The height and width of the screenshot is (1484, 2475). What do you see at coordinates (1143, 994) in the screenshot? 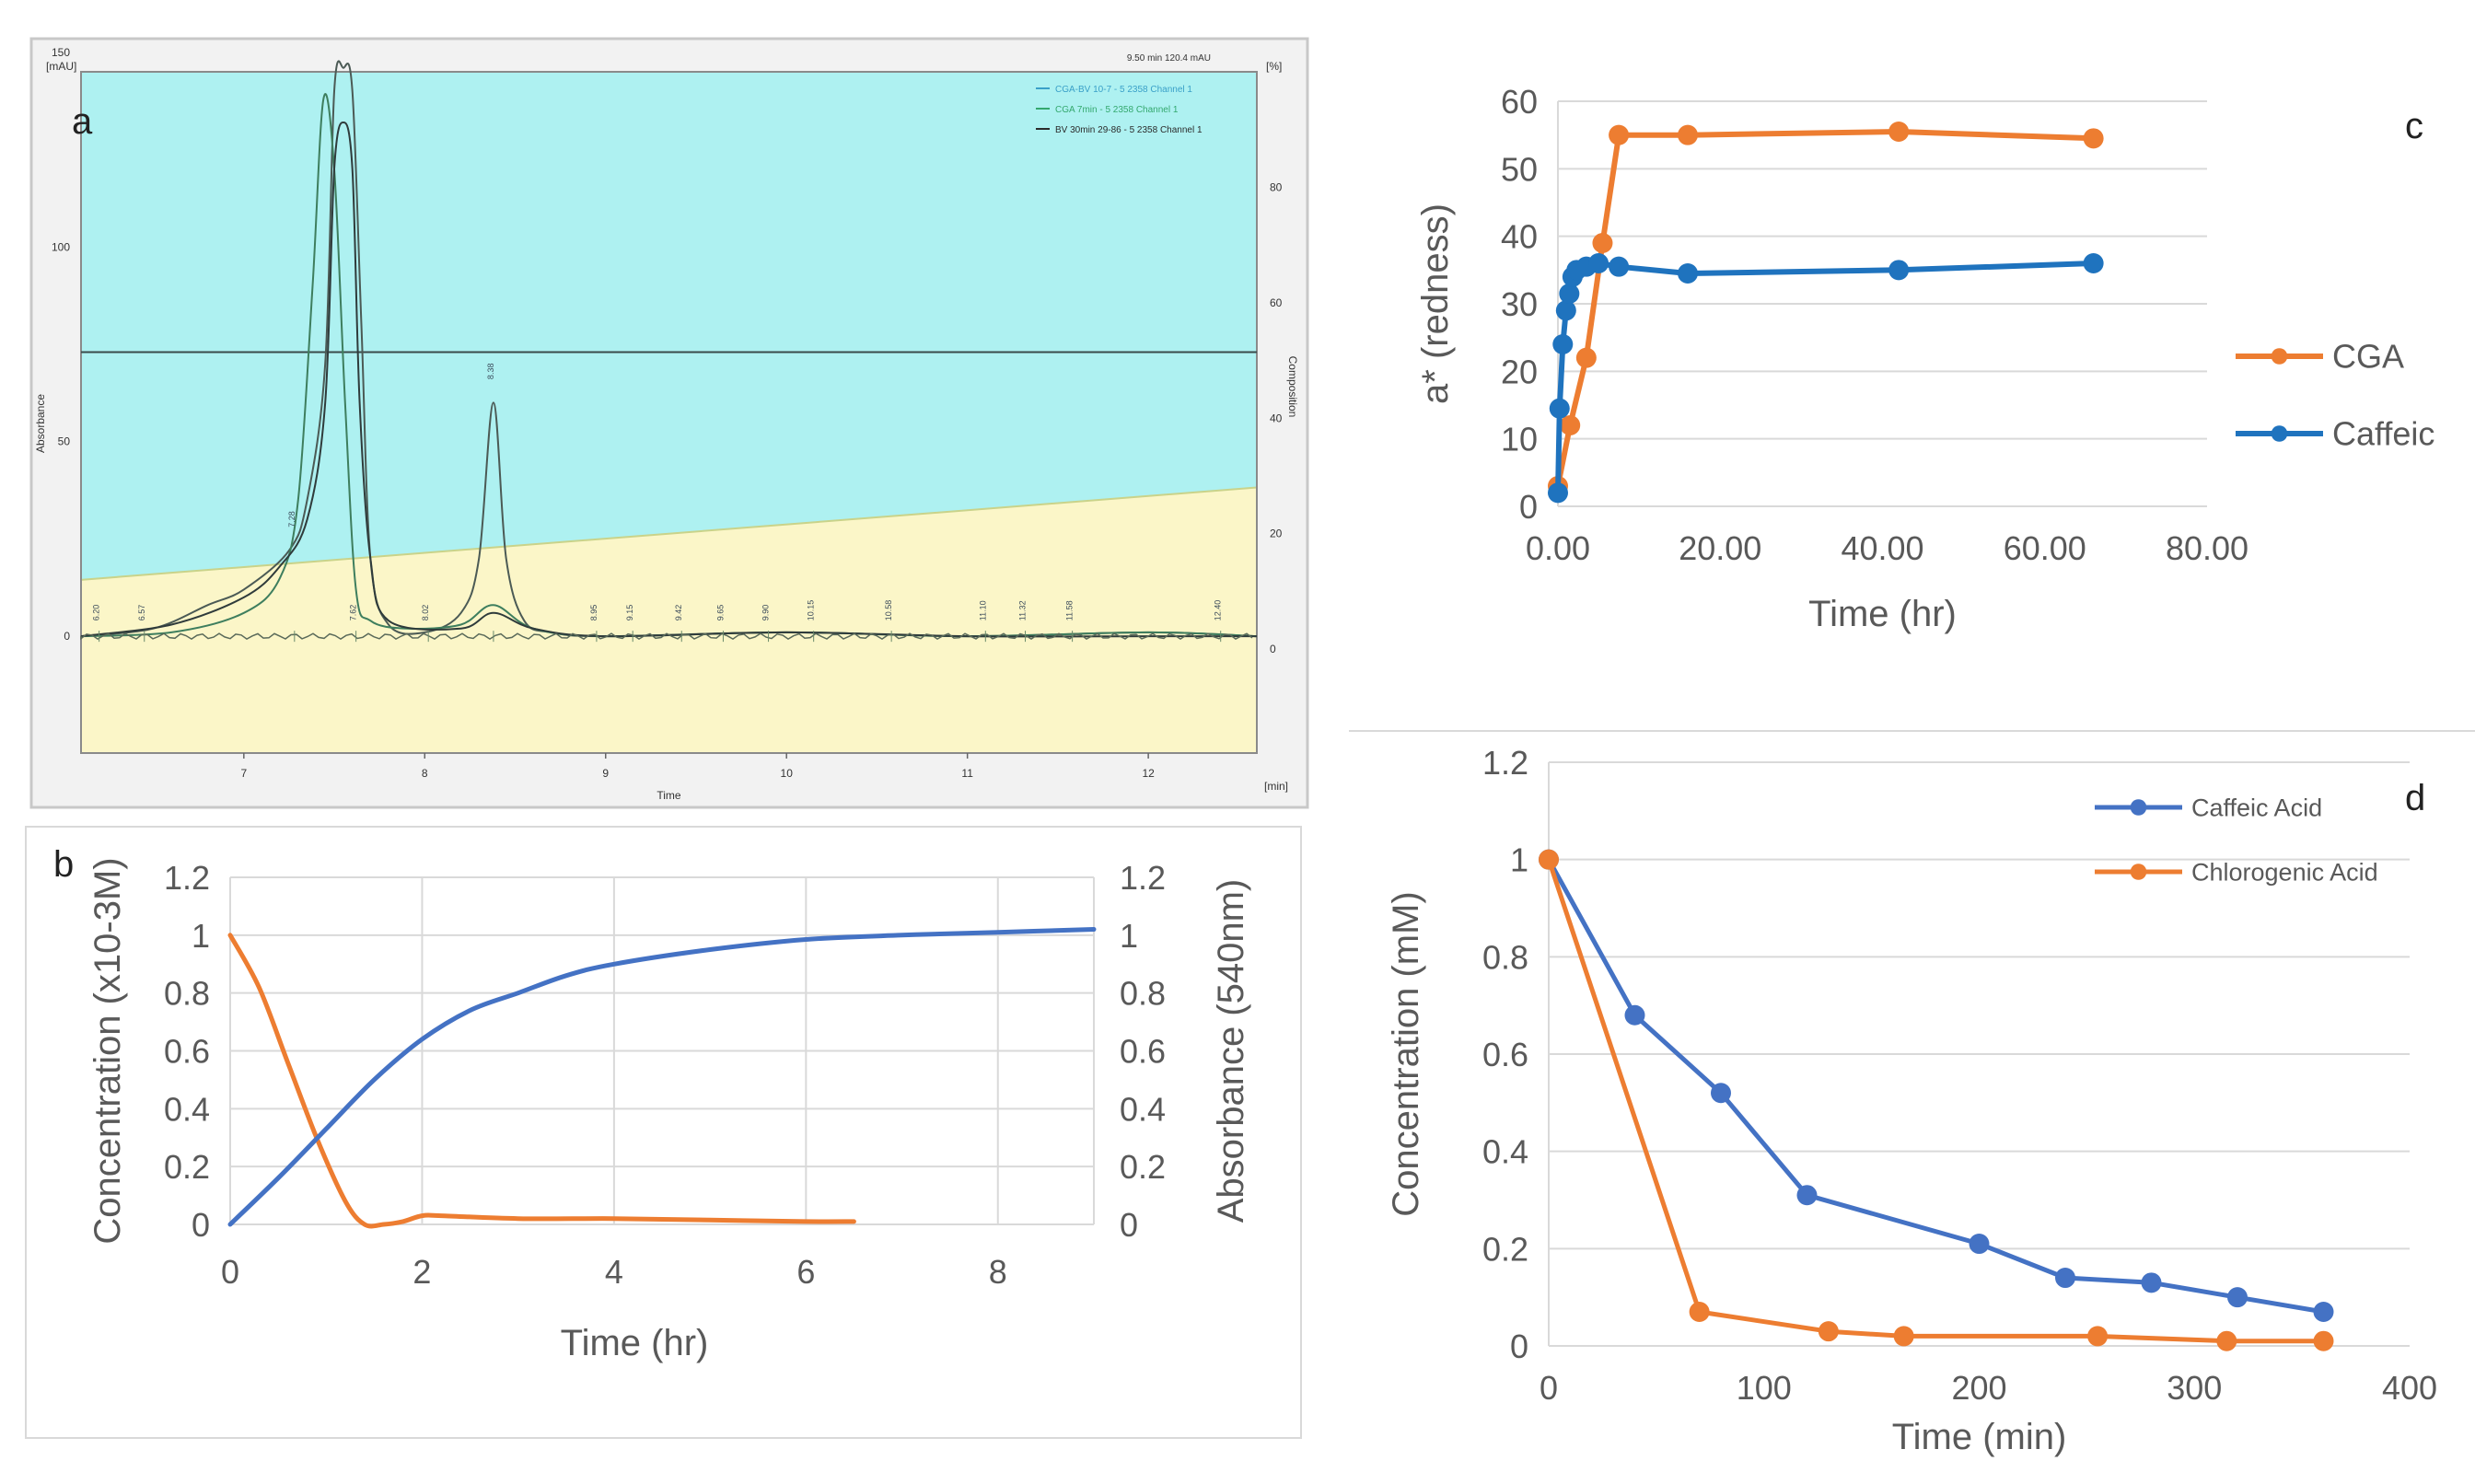
I see `y2-tick-label: 0.8` at bounding box center [1143, 994].